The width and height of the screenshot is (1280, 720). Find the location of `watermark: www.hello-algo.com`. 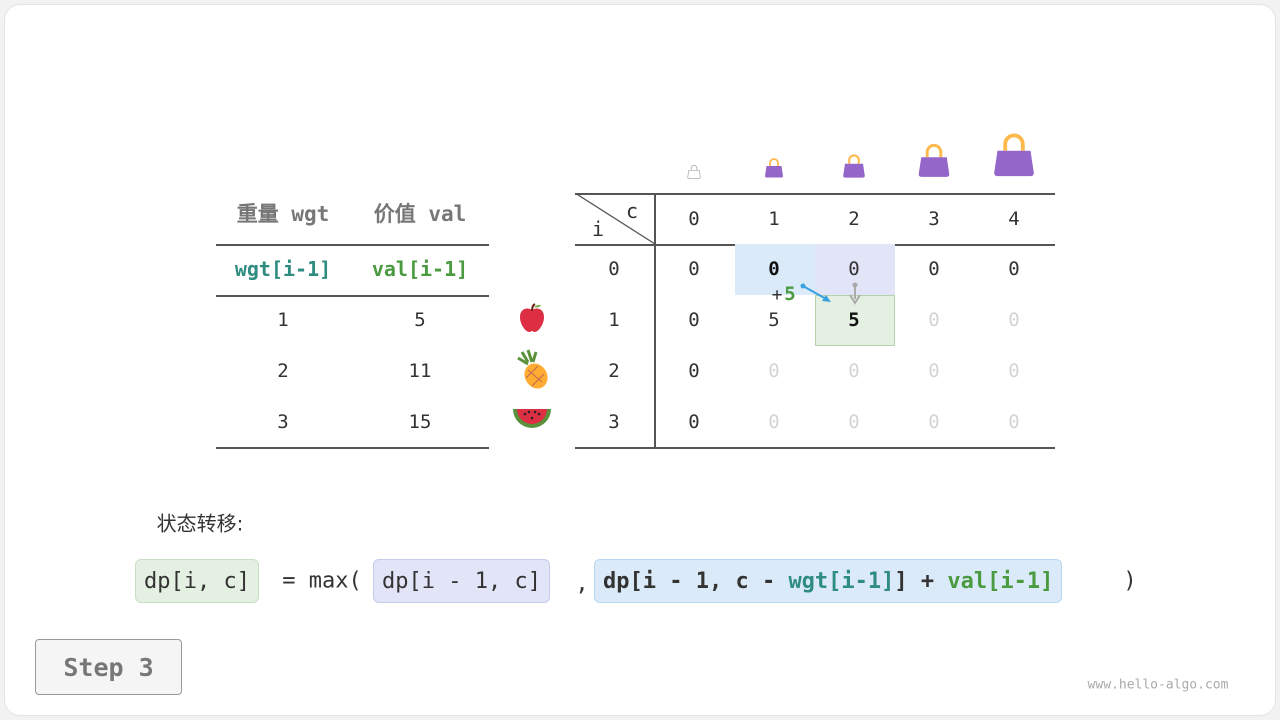

watermark: www.hello-algo.com is located at coordinates (1158, 685).